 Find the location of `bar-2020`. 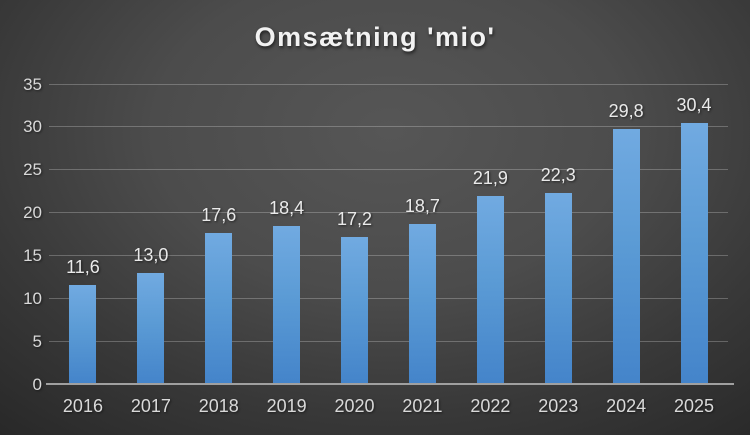

bar-2020 is located at coordinates (355, 310).